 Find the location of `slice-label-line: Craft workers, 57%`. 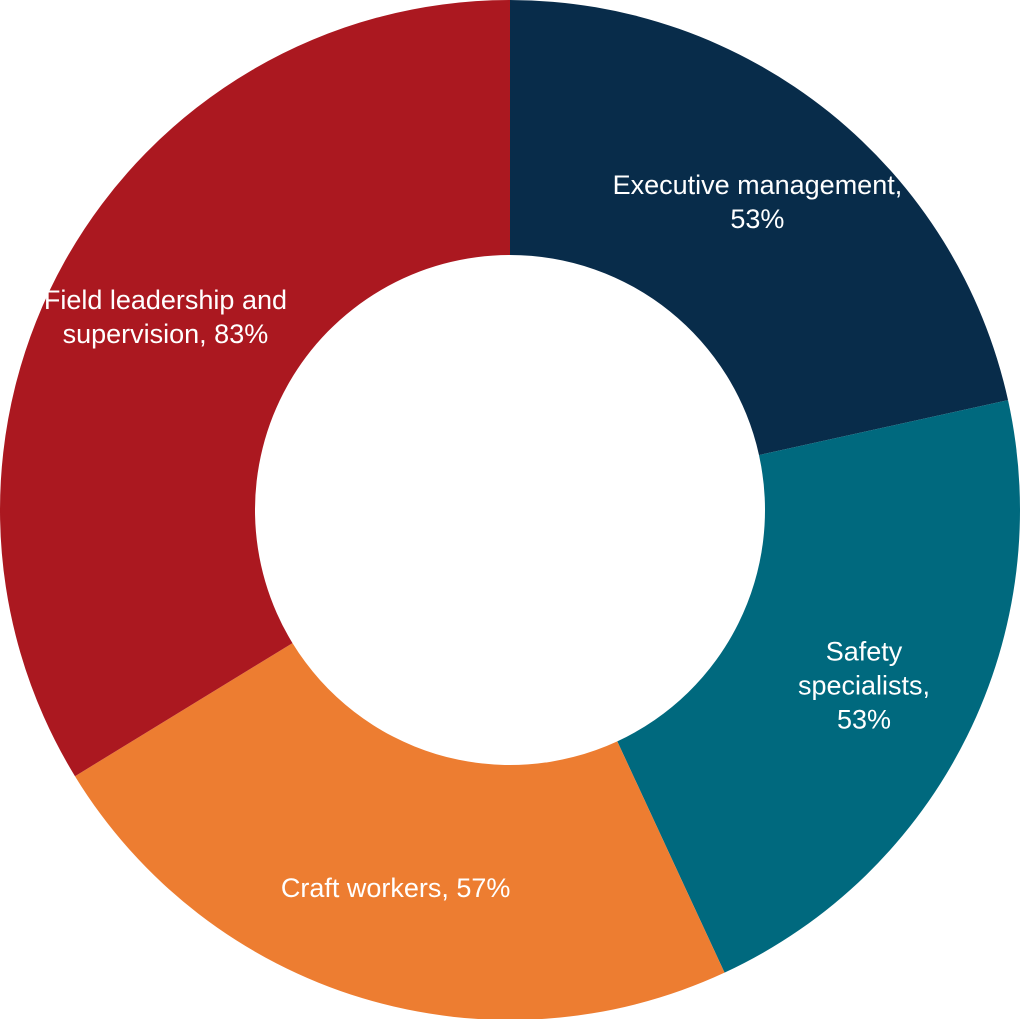

slice-label-line: Craft workers, 57% is located at coordinates (396, 888).